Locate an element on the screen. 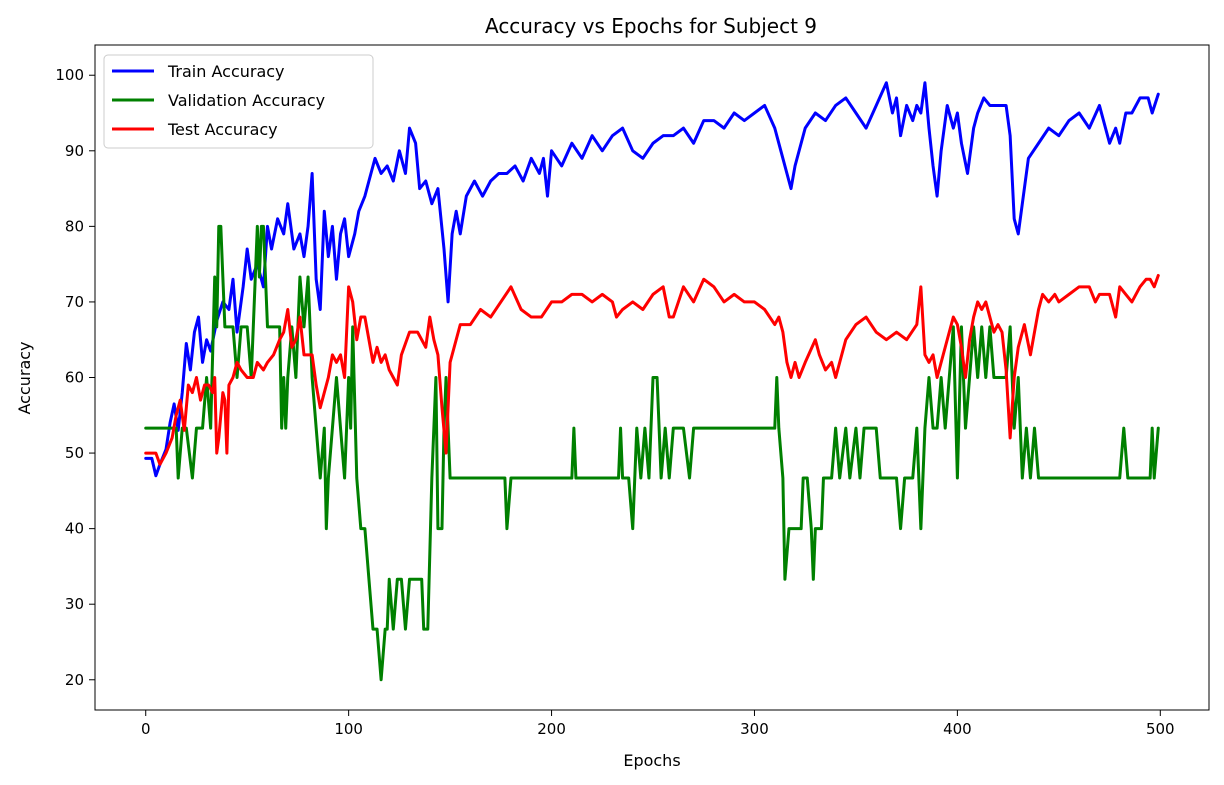 Image resolution: width=1224 pixels, height=785 pixels. x-tick-label: 200 is located at coordinates (551, 729).